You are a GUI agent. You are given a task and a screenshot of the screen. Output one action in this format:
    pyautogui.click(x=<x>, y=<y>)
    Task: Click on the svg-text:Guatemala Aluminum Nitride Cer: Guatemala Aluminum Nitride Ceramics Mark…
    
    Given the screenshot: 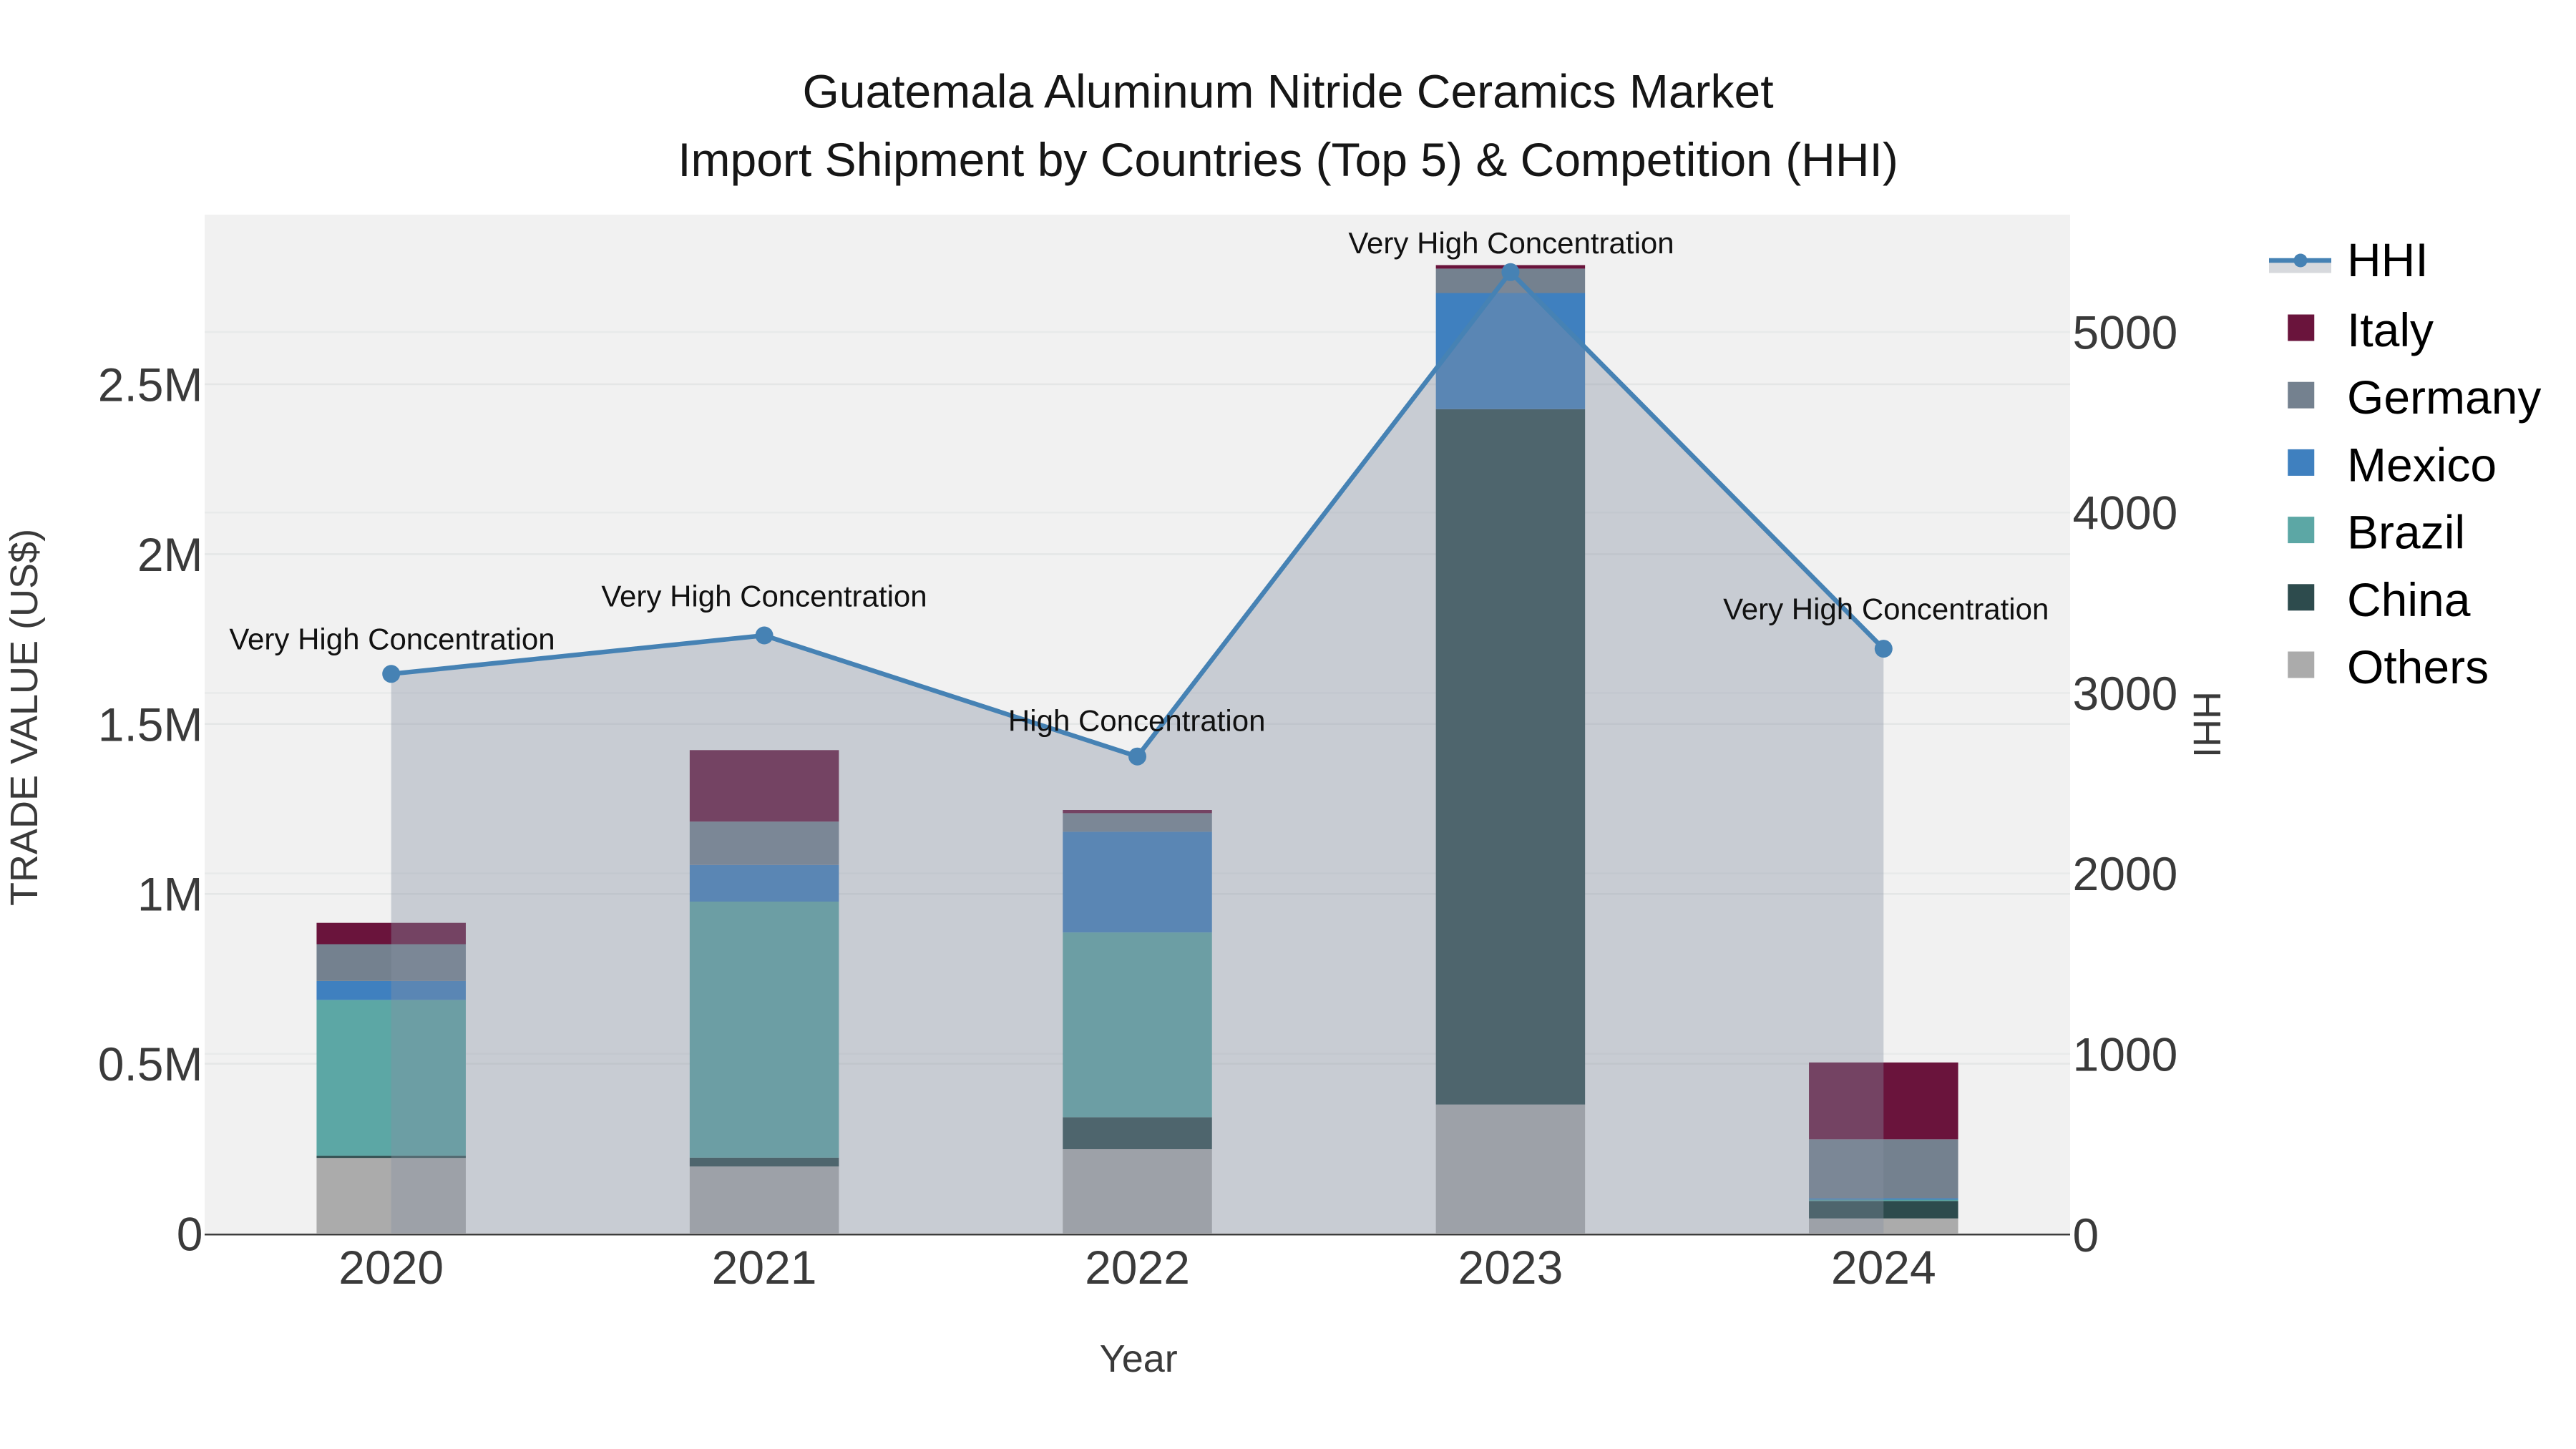 What is the action you would take?
    pyautogui.click(x=1287, y=91)
    